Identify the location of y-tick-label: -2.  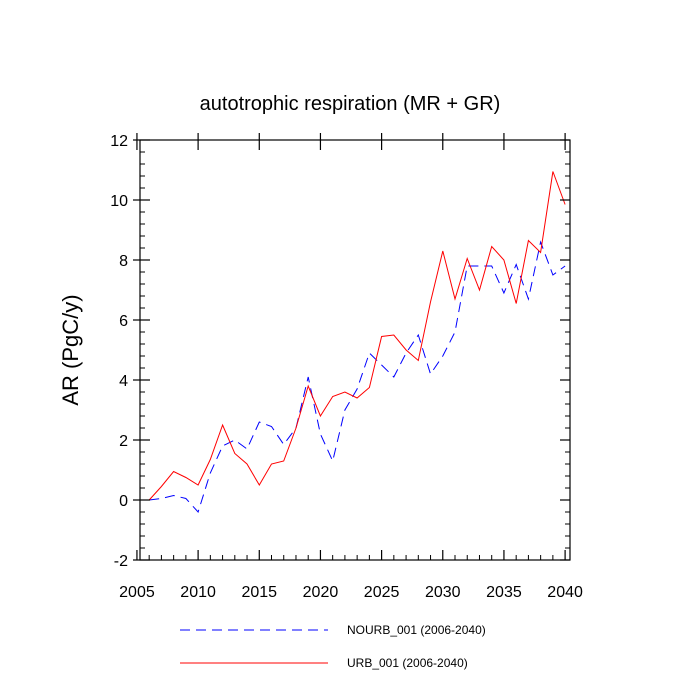
(121, 561).